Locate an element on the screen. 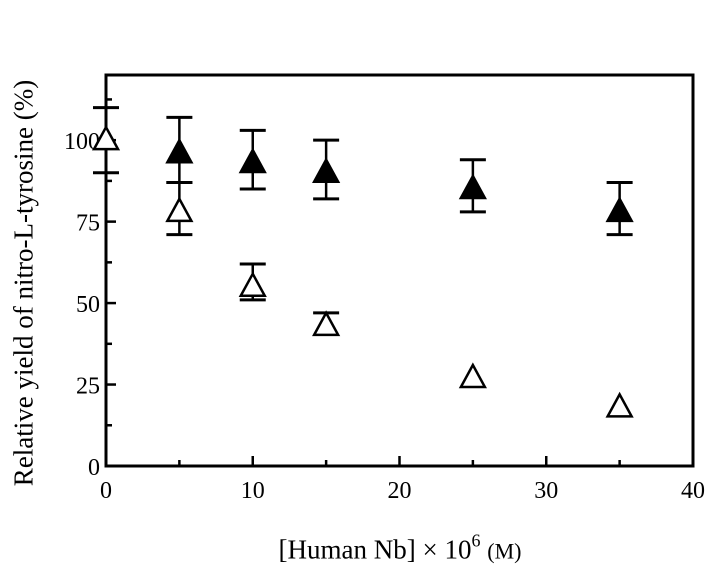 This screenshot has height=566, width=709. x-tick-label: 0 is located at coordinates (106, 491).